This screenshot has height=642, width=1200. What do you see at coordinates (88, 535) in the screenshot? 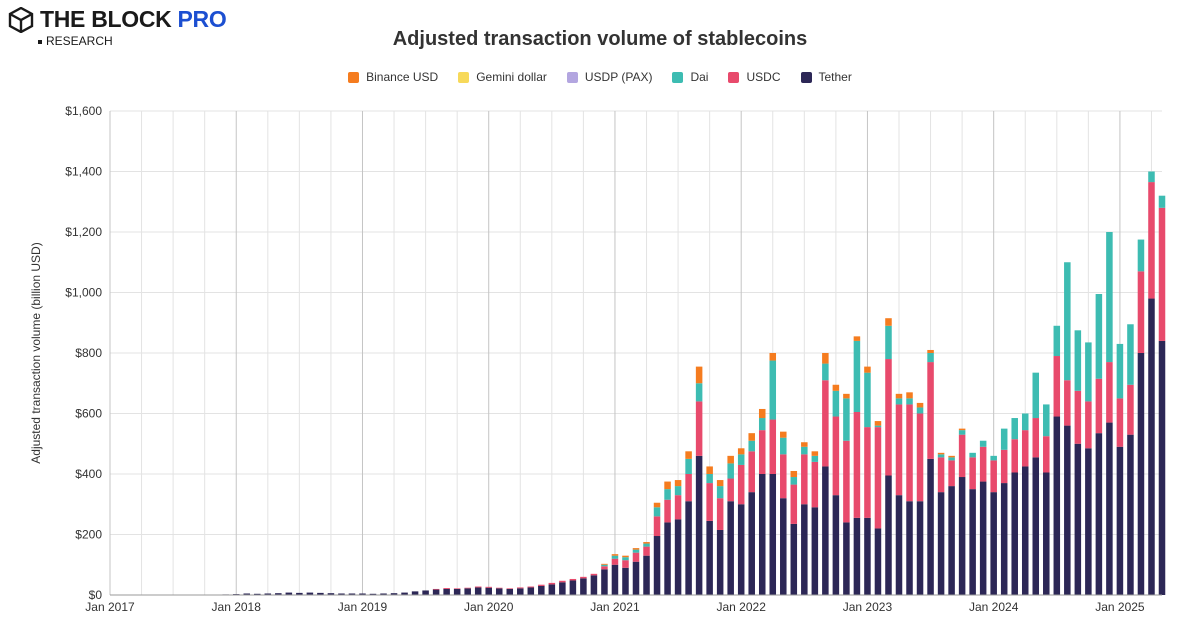
I see `y-tick-label: $200` at bounding box center [88, 535].